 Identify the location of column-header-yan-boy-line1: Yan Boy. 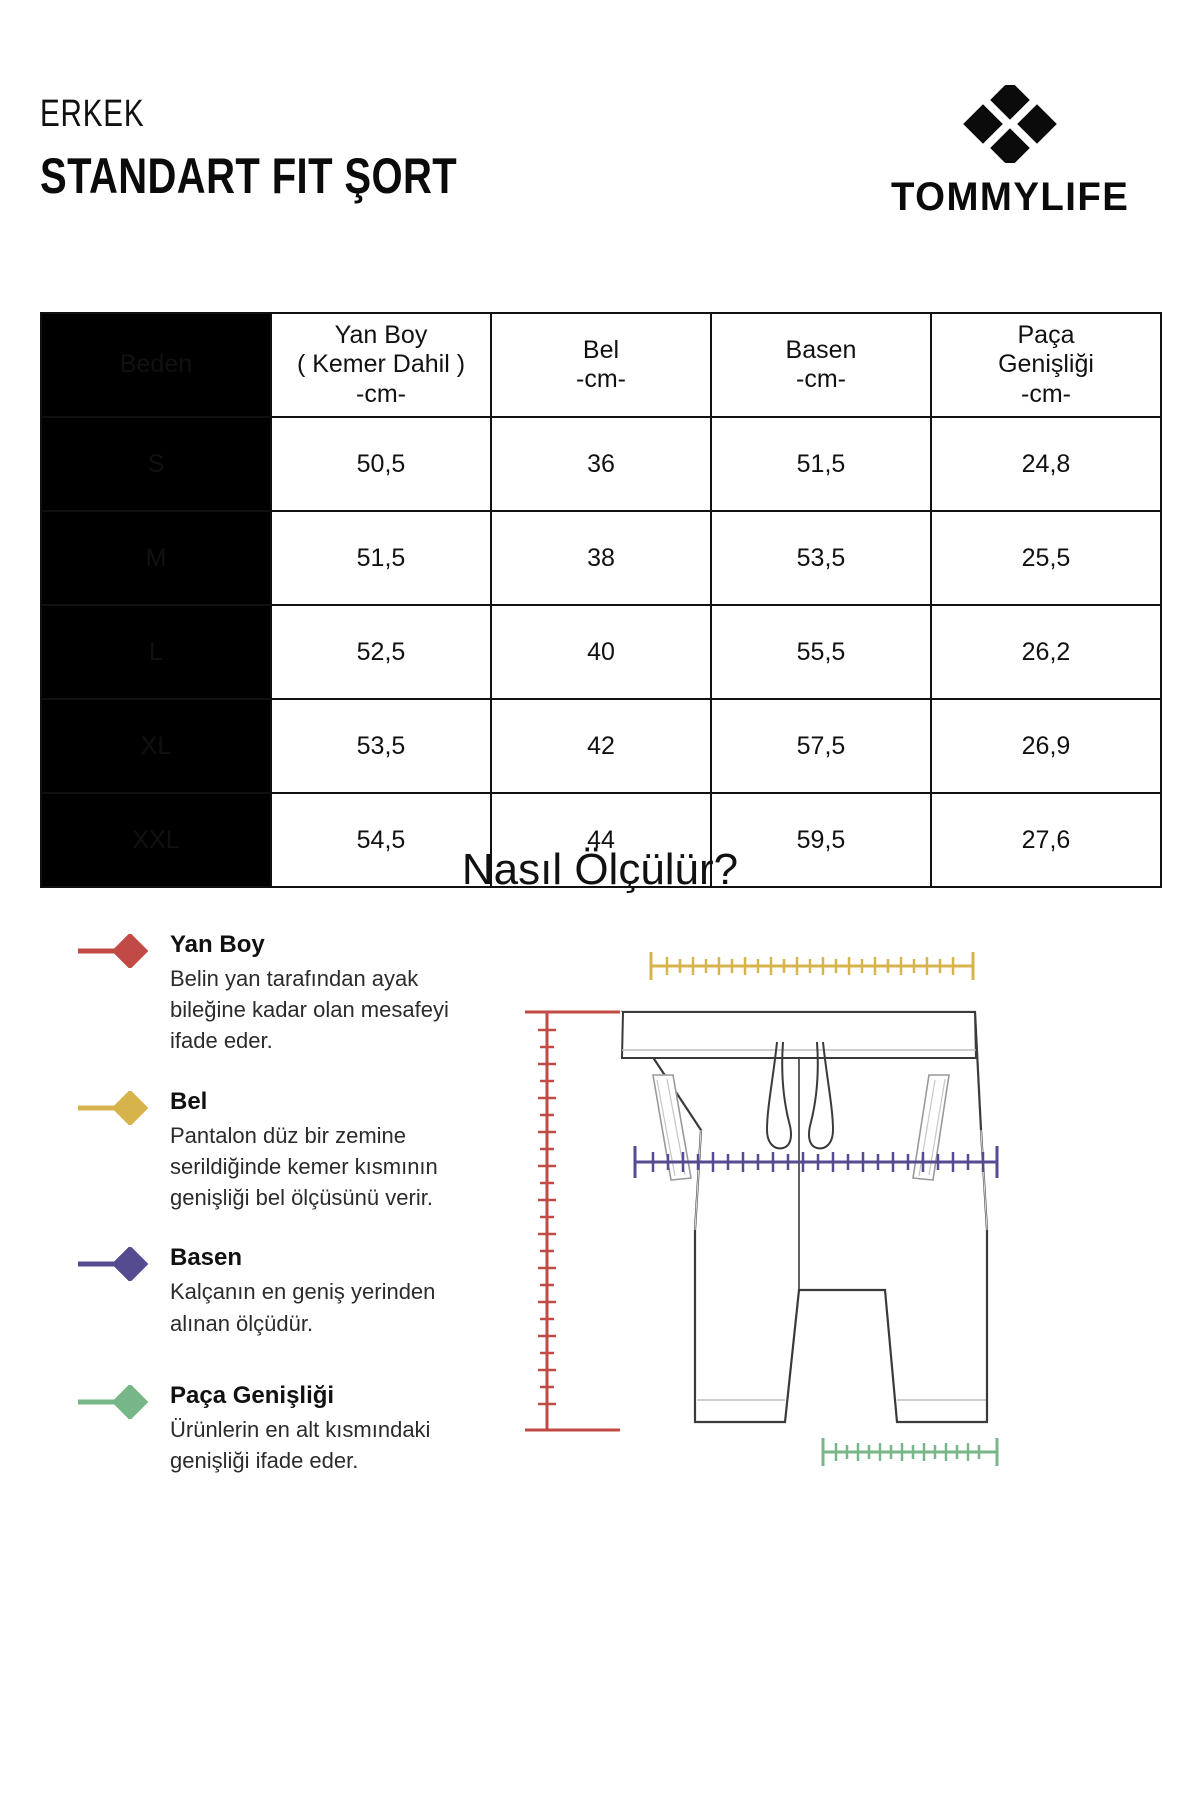
(381, 334).